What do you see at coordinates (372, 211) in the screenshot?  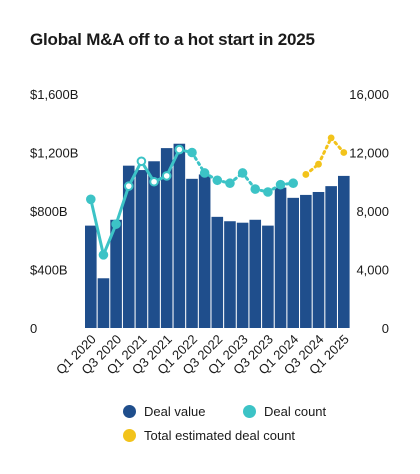 I see `right-axis-tick-label: 8,000` at bounding box center [372, 211].